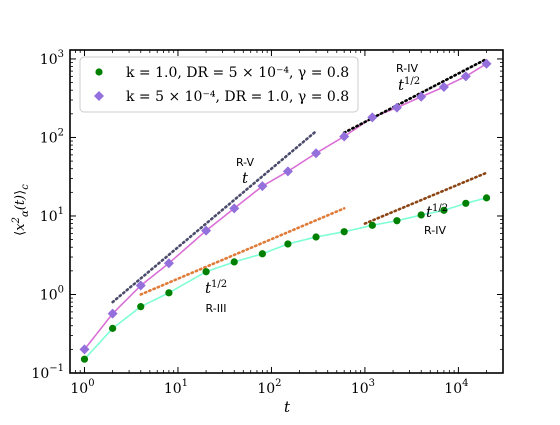 The height and width of the screenshot is (425, 560). What do you see at coordinates (52, 136) in the screenshot?
I see `y-tick-label: 10²` at bounding box center [52, 136].